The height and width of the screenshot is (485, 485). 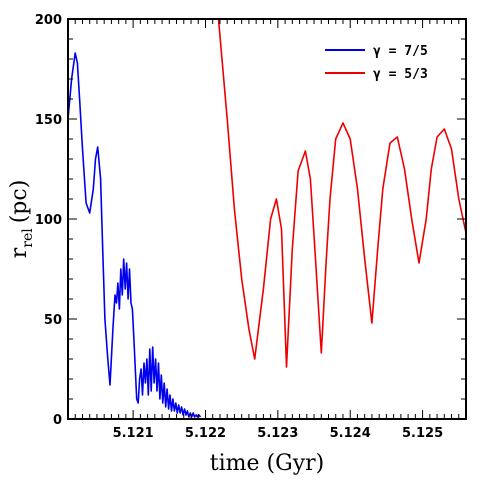 What do you see at coordinates (19, 202) in the screenshot?
I see `y-axis-title-unit: (pc)` at bounding box center [19, 202].